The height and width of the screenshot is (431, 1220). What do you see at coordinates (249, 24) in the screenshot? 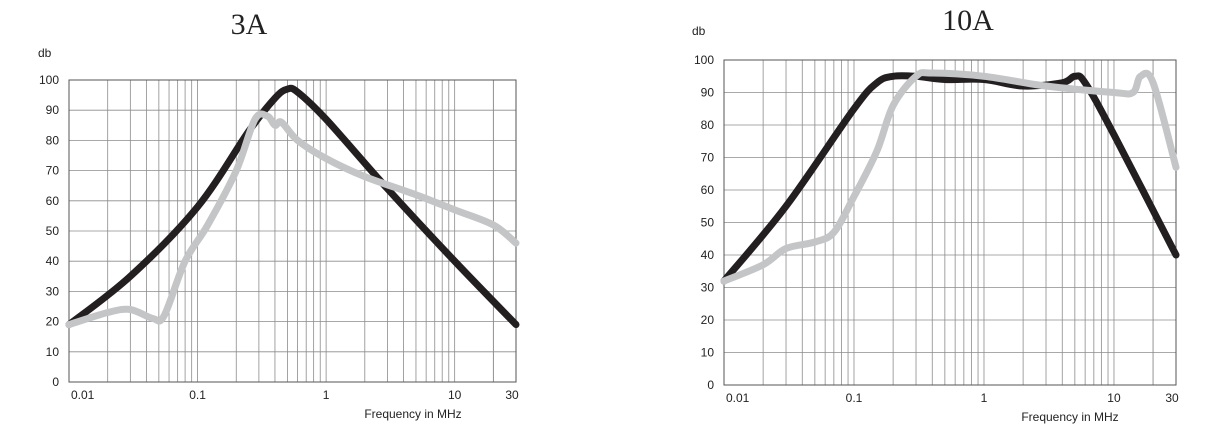
I see `chart-title: 3A` at bounding box center [249, 24].